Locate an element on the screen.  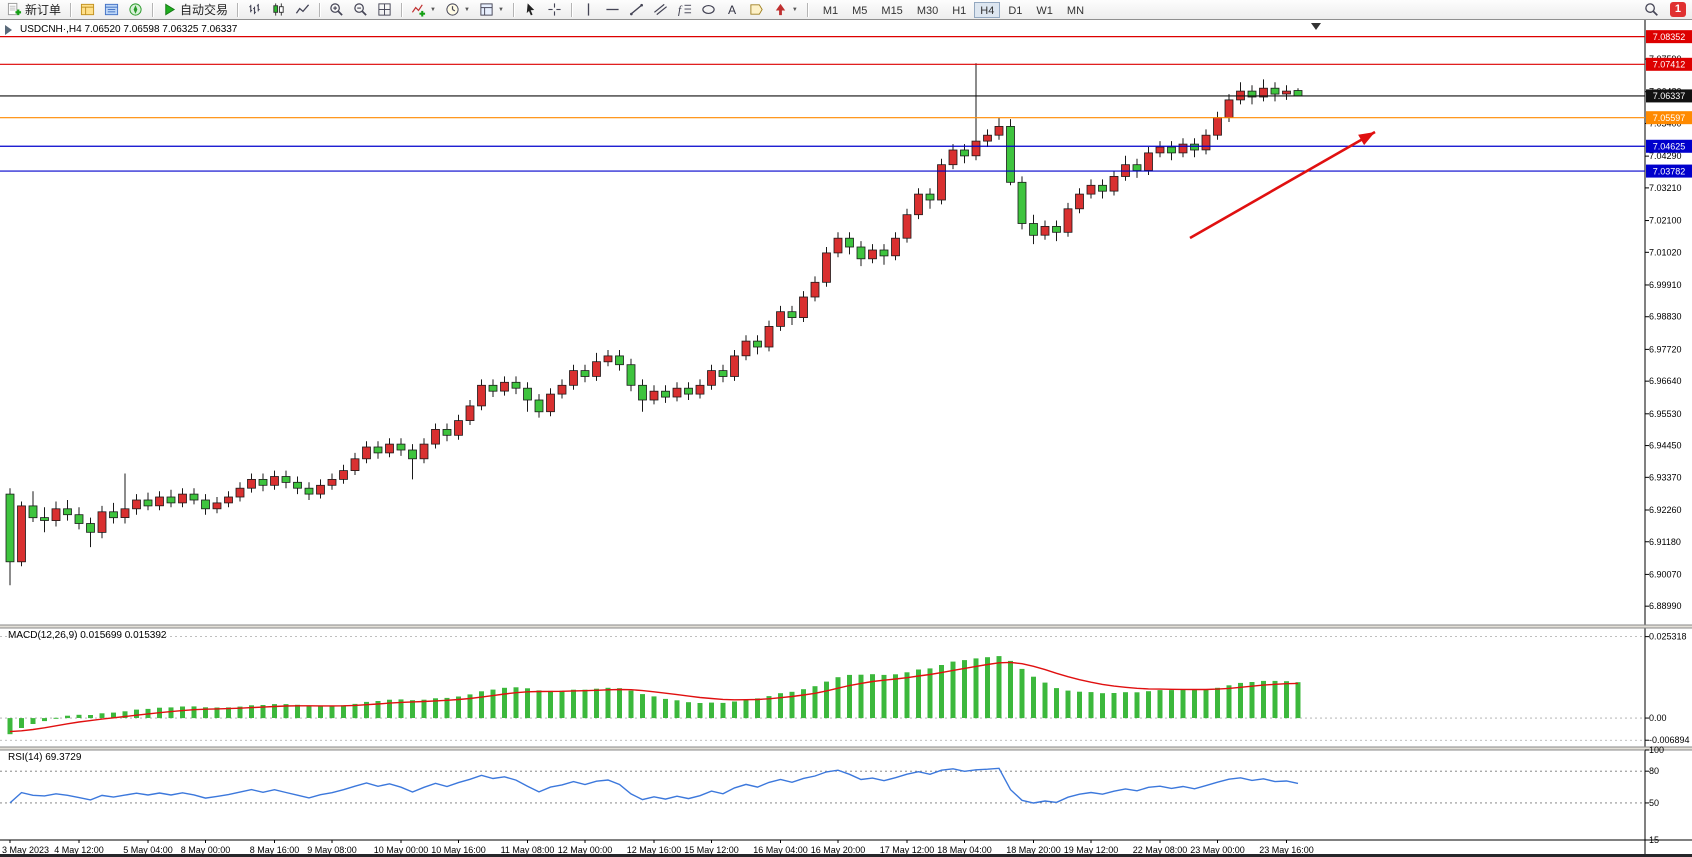
timeframe-m1: M1 is located at coordinates (830, 10).